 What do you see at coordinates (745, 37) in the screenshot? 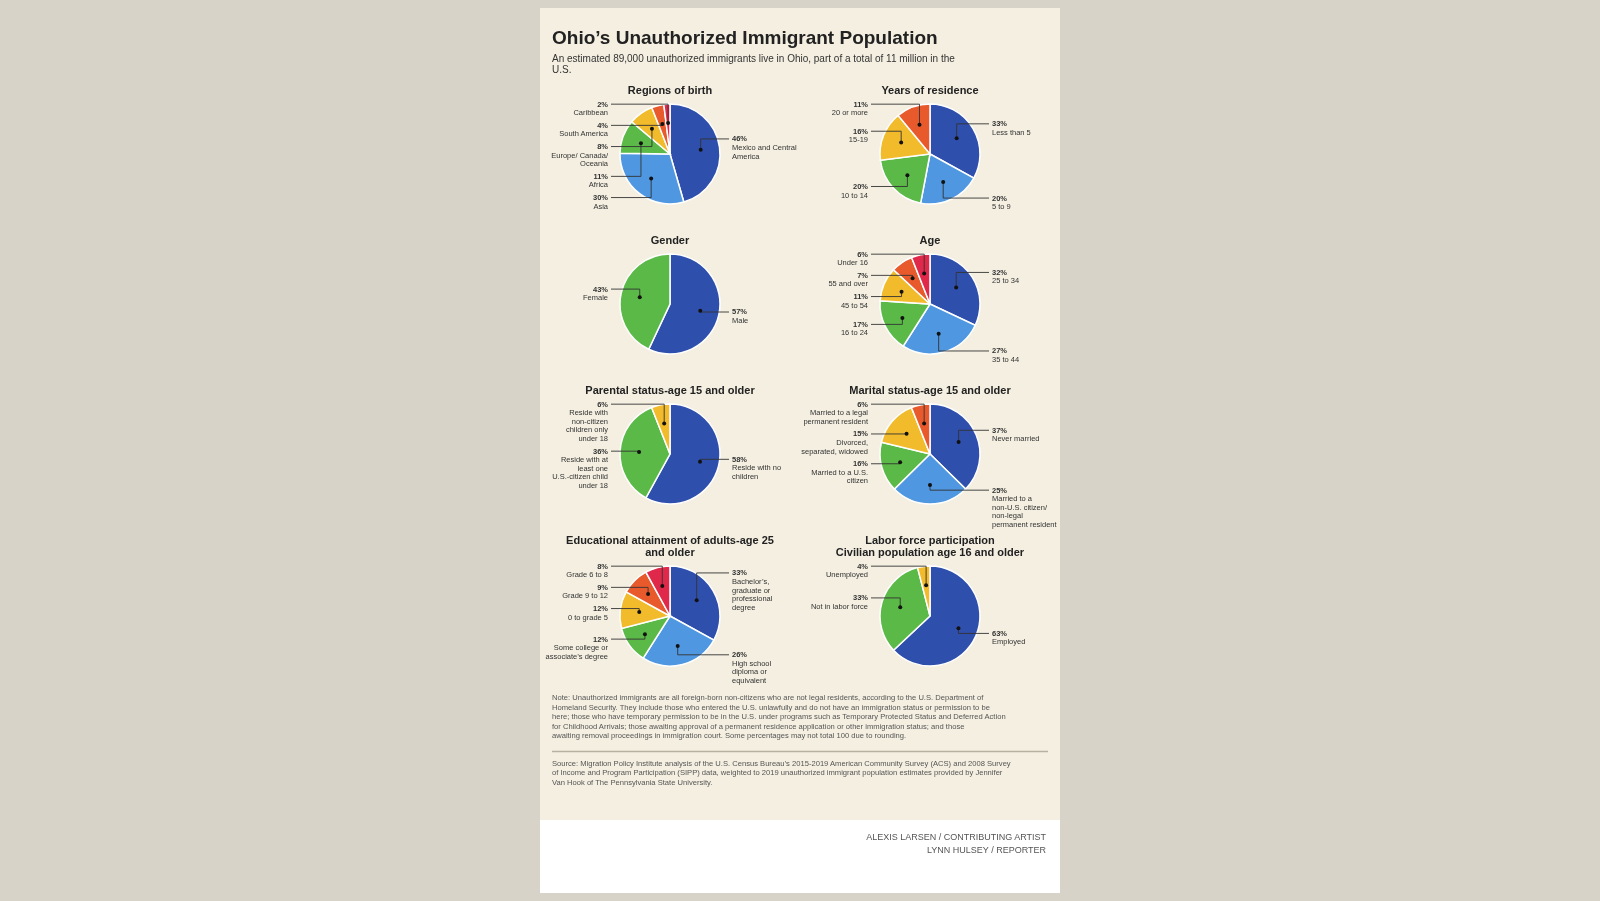
I see `text: Ohio’s Unauthorized Immigrant Population` at bounding box center [745, 37].